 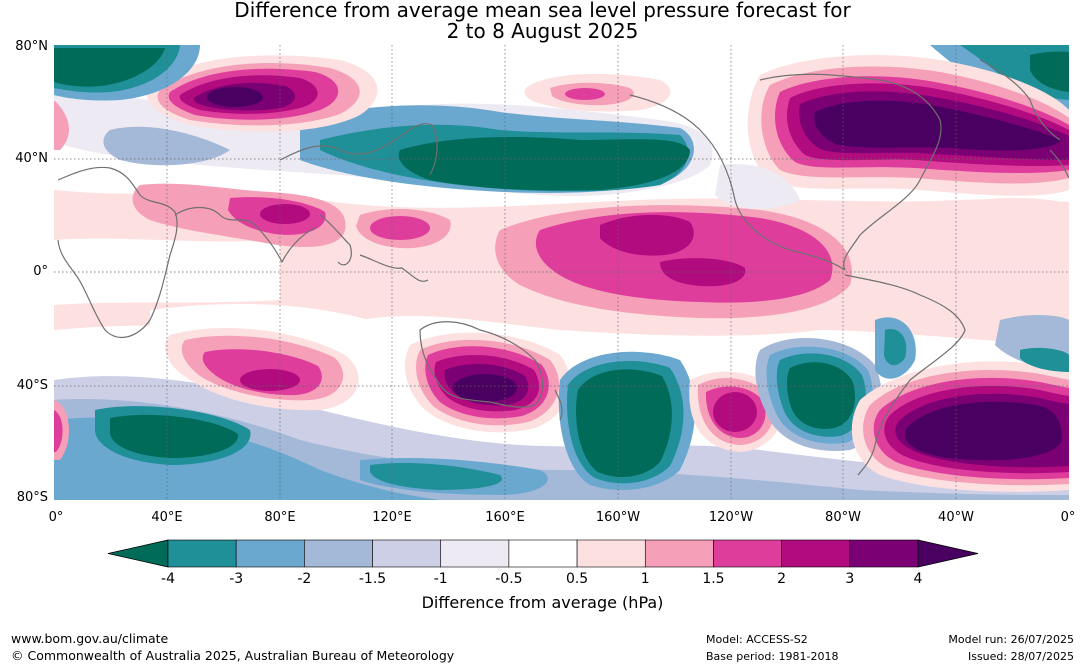 I want to click on colorbar-tick-label: 3, so click(x=849, y=579).